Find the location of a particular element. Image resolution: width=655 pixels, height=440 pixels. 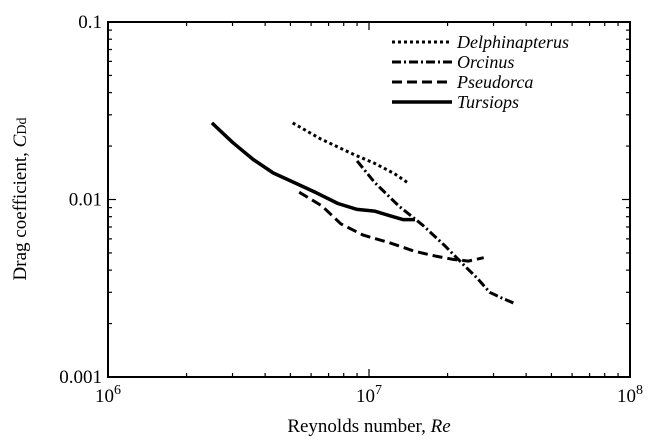

legend-label-delphinapterus: Delphinapterus is located at coordinates (512, 42).